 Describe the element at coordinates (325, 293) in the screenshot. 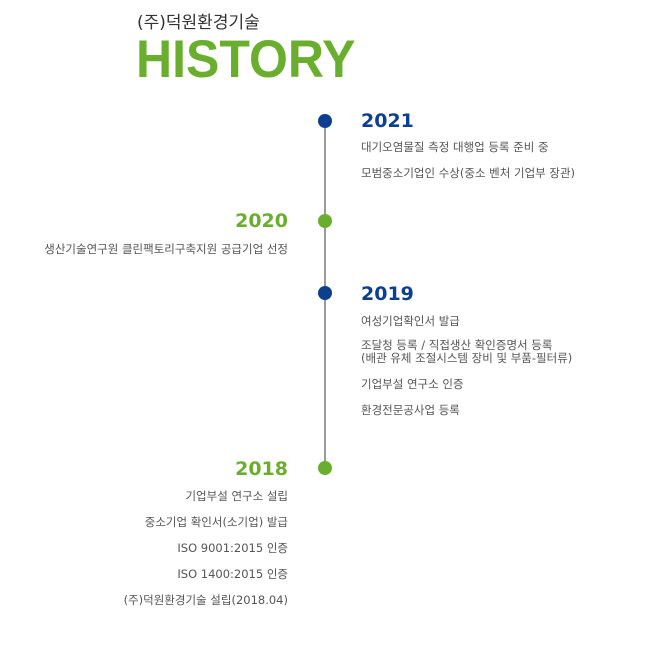

I see `timeline-dot-2019` at that location.